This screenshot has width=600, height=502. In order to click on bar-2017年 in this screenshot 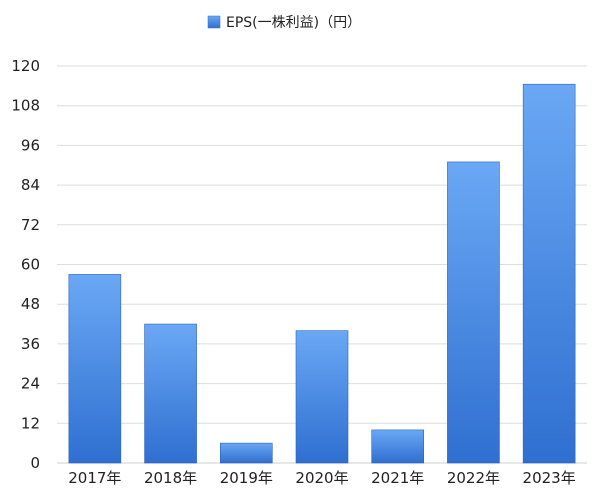, I will do `click(95, 369)`.